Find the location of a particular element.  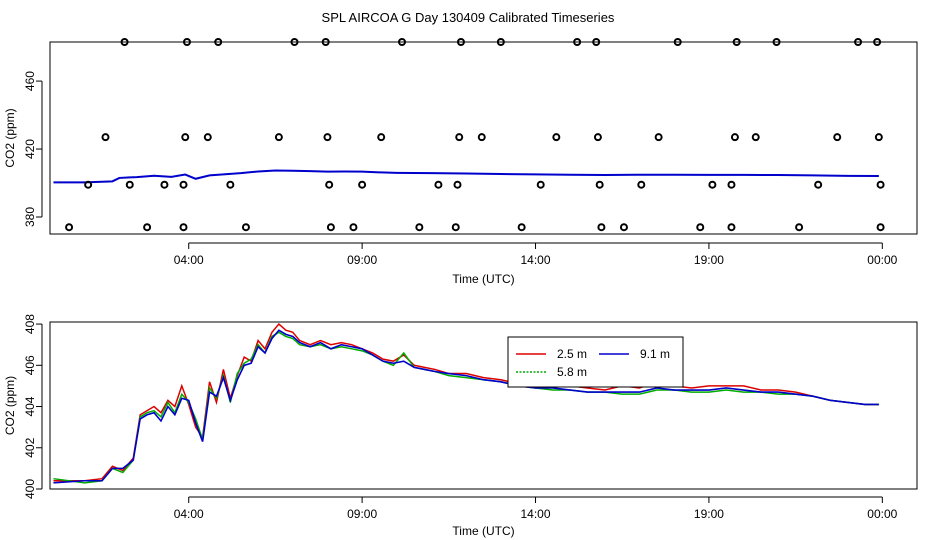

y-tick-label: 406 is located at coordinates (30, 365).